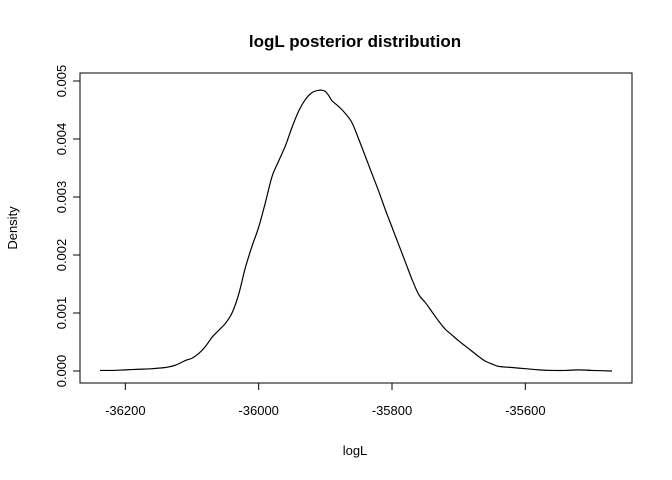 This screenshot has width=672, height=480. I want to click on chart-title: logL posterior distribution, so click(355, 41).